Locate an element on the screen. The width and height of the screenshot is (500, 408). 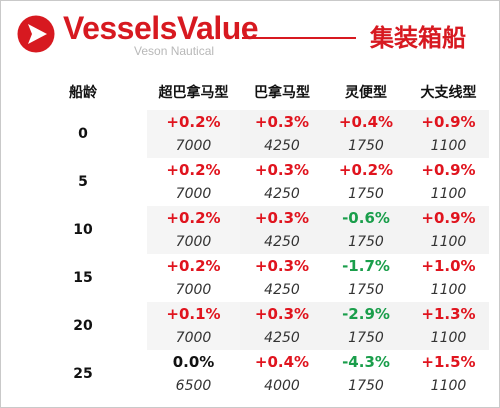
age-cell: 20 is located at coordinates (83, 326).